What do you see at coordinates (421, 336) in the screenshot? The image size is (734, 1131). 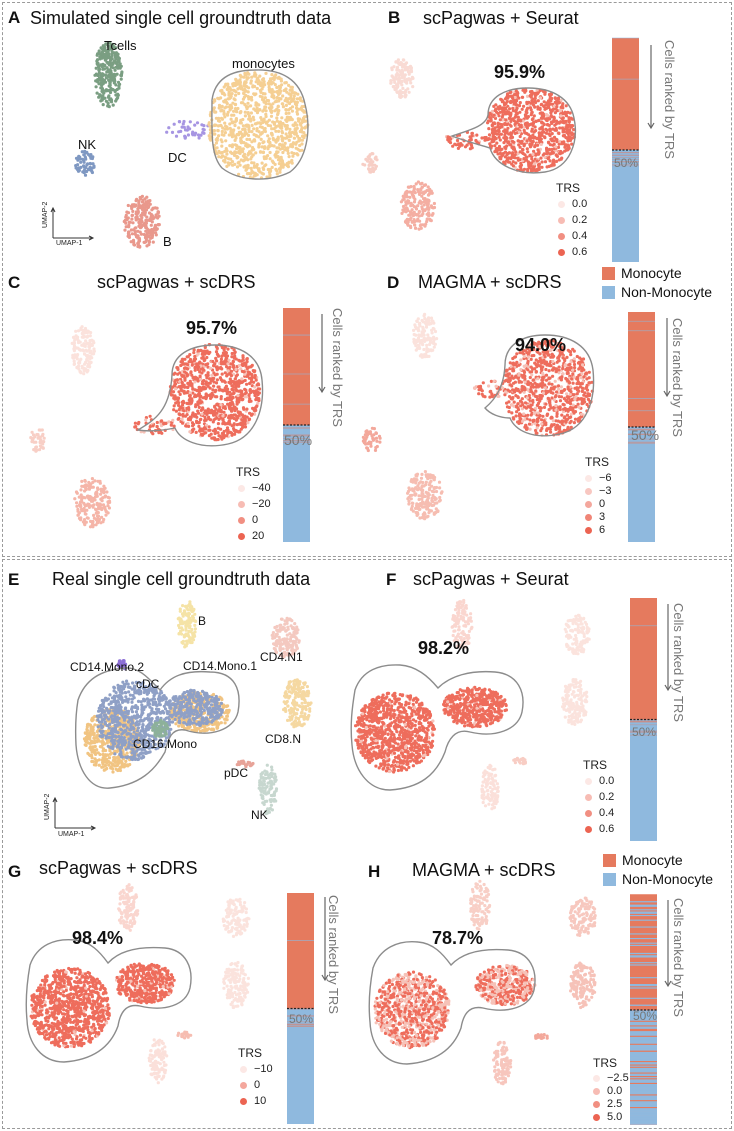 I see `d-tcells-cluster-cell` at bounding box center [421, 336].